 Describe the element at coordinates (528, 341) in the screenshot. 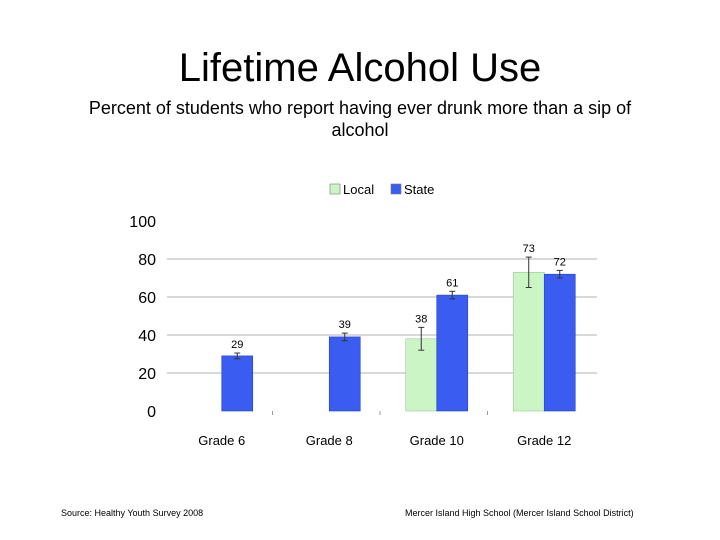

I see `local-bar` at that location.